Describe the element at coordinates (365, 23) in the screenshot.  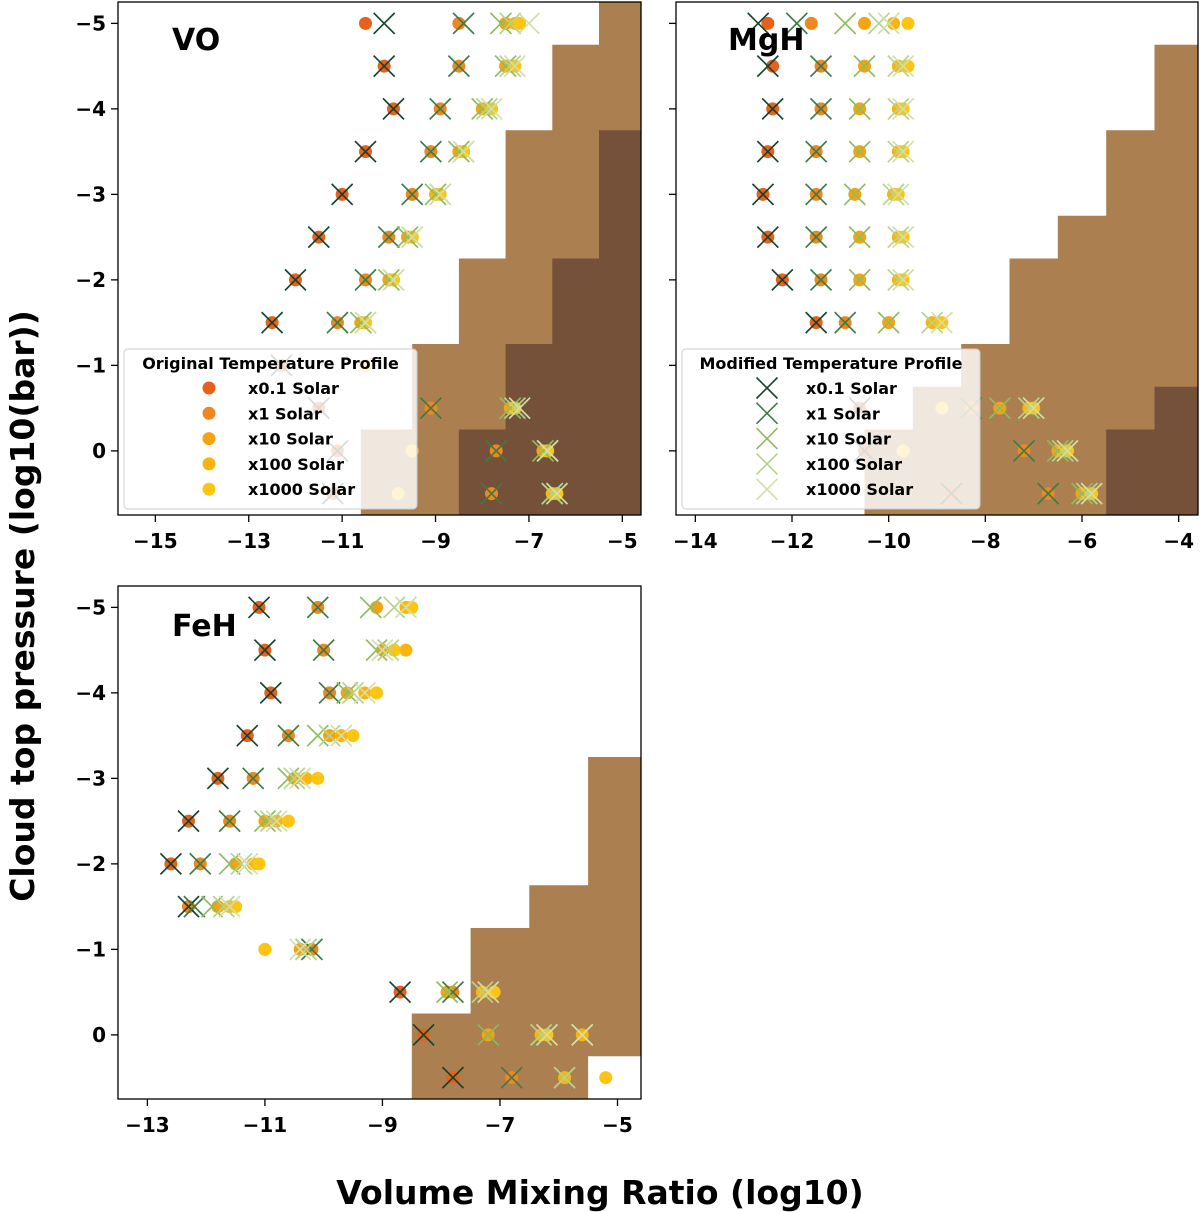
I see `point-x0-1-solar` at that location.